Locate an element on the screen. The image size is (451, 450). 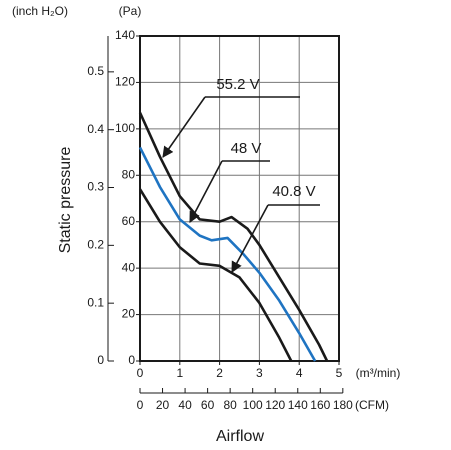
x2-tick-label: 60 is located at coordinates (208, 405).